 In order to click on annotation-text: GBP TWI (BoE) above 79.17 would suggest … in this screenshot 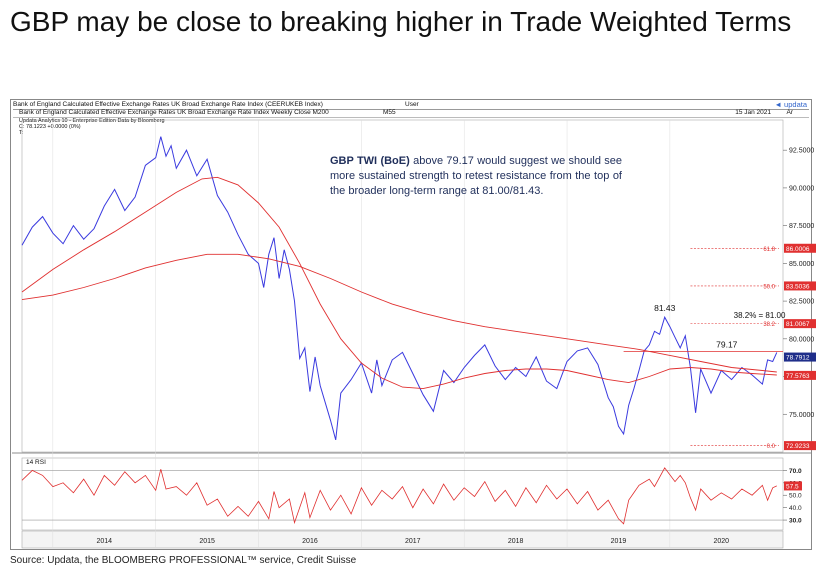, I will do `click(476, 176)`.